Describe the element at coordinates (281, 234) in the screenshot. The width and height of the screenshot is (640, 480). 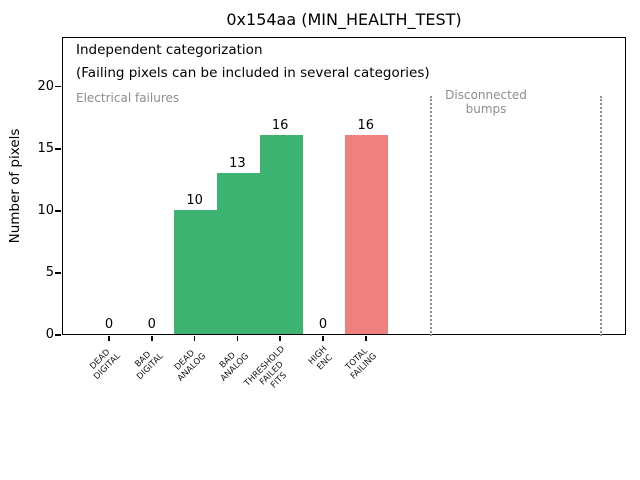
I see `bar-threshold-failed-fits` at that location.